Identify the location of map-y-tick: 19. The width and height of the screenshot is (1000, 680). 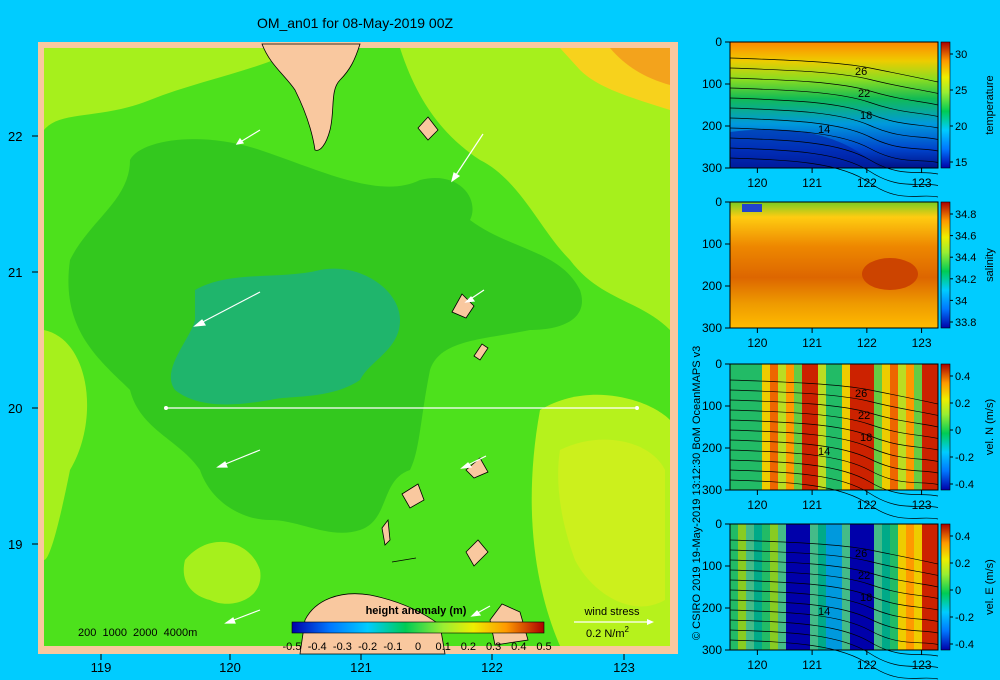
(15, 544).